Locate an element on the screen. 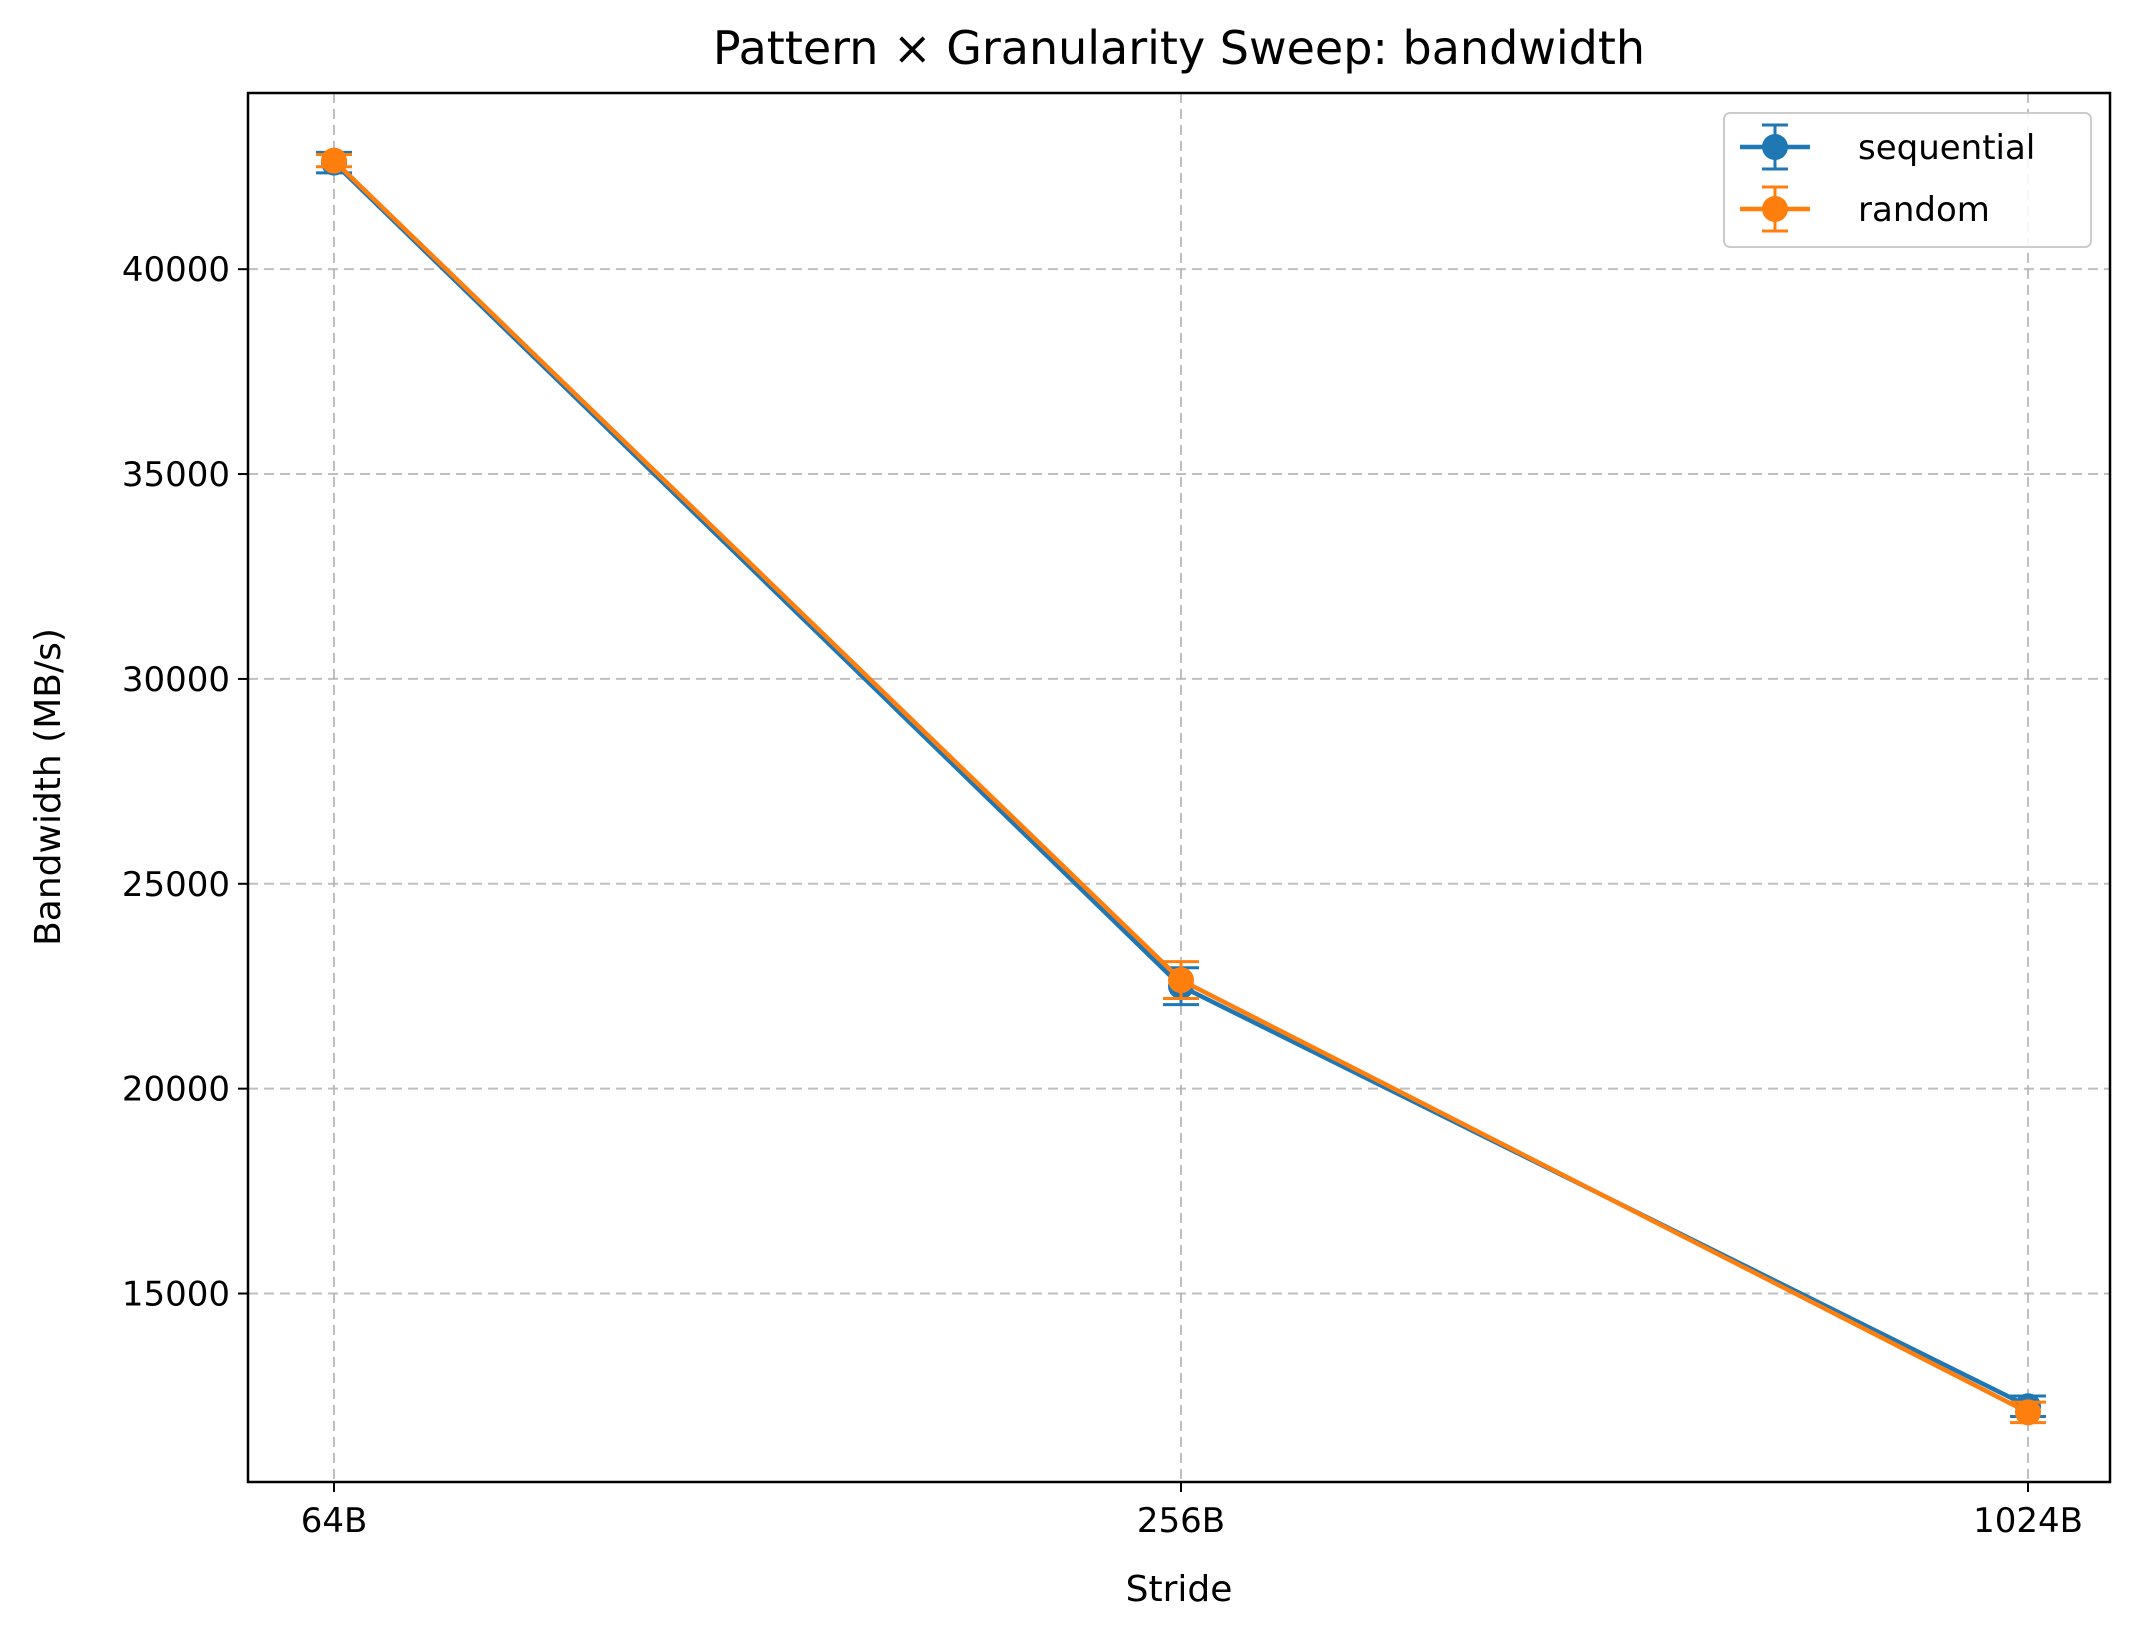 The image size is (2138, 1634). legend-label: sequential is located at coordinates (1946, 148).